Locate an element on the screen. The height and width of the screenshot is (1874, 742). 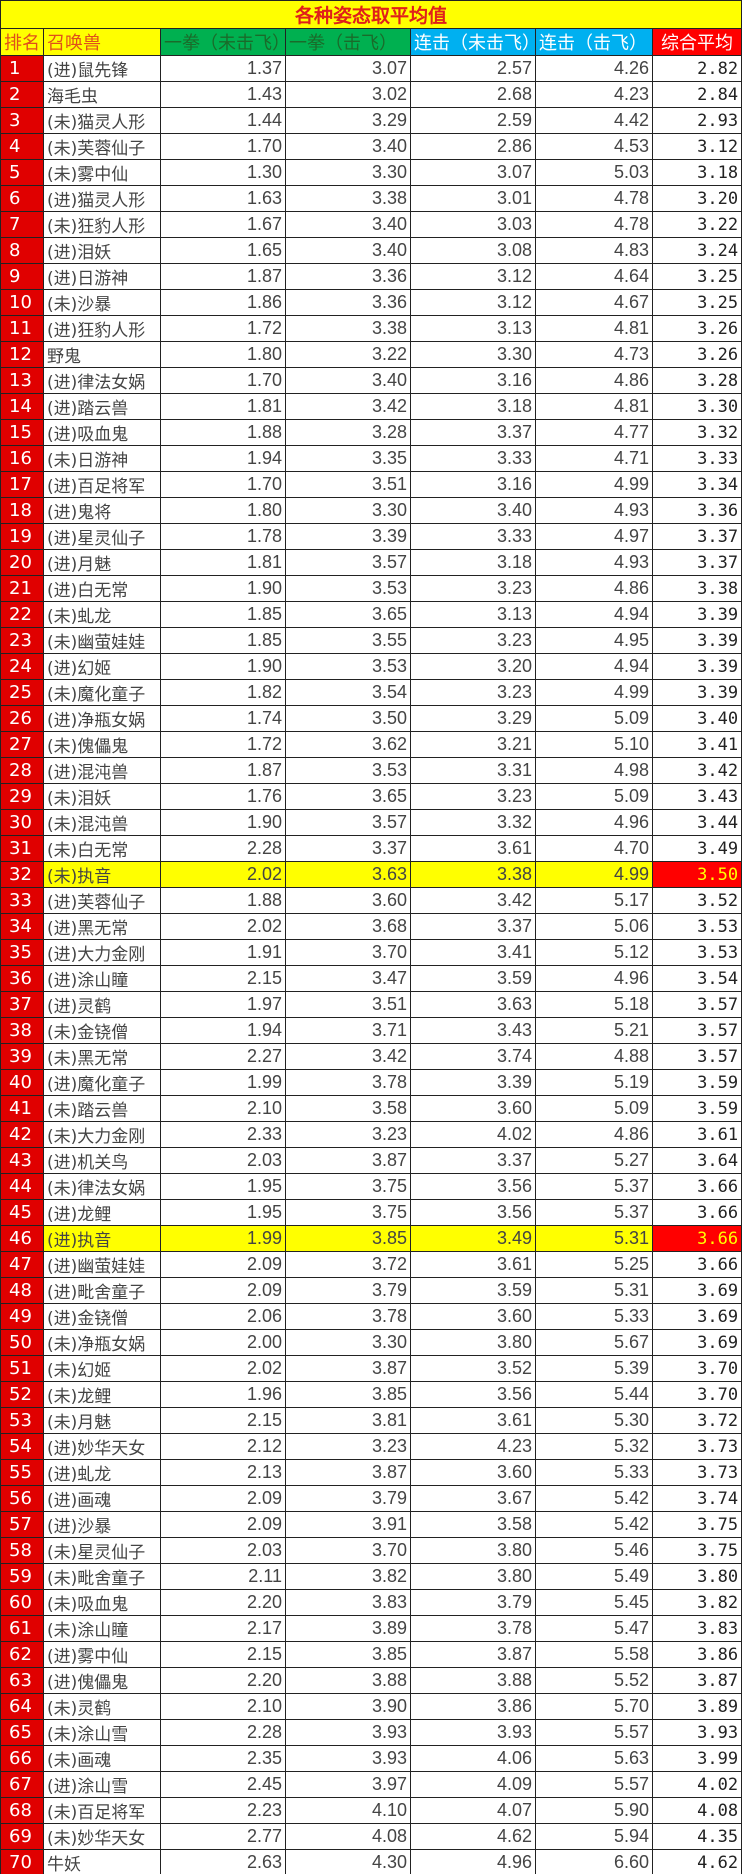
name-cell: (进)月魅 is located at coordinates (102, 562).